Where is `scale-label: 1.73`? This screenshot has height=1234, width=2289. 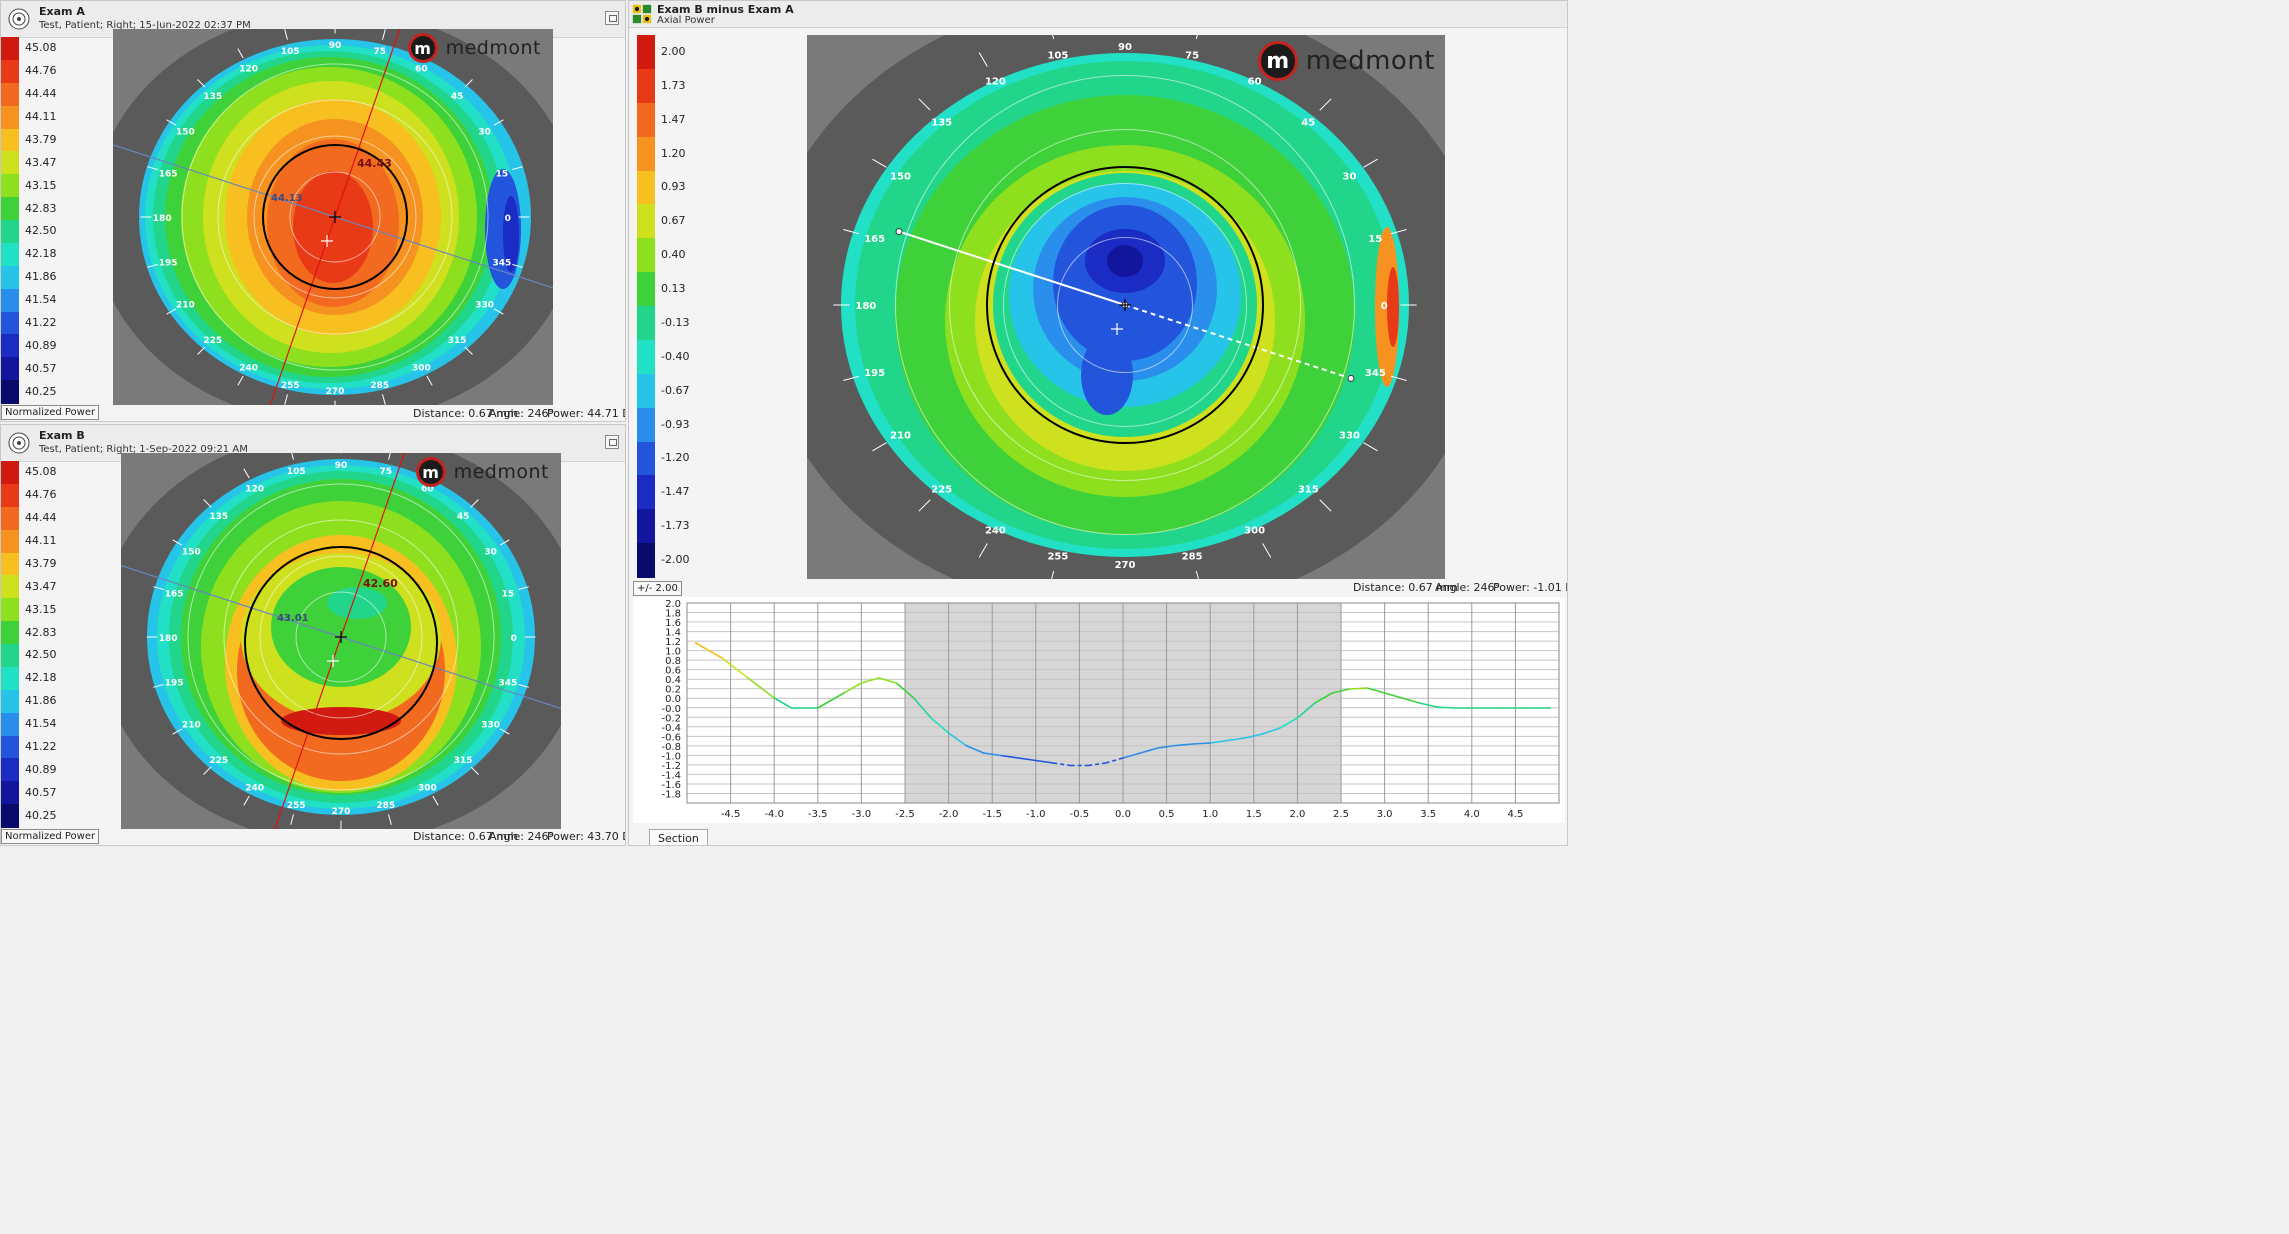 scale-label: 1.73 is located at coordinates (673, 85).